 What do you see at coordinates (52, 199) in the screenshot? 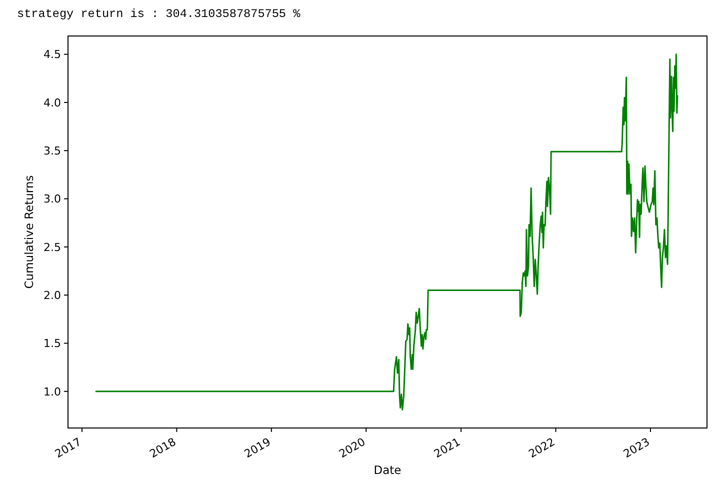
I see `y-tick-label: 3.0` at bounding box center [52, 199].